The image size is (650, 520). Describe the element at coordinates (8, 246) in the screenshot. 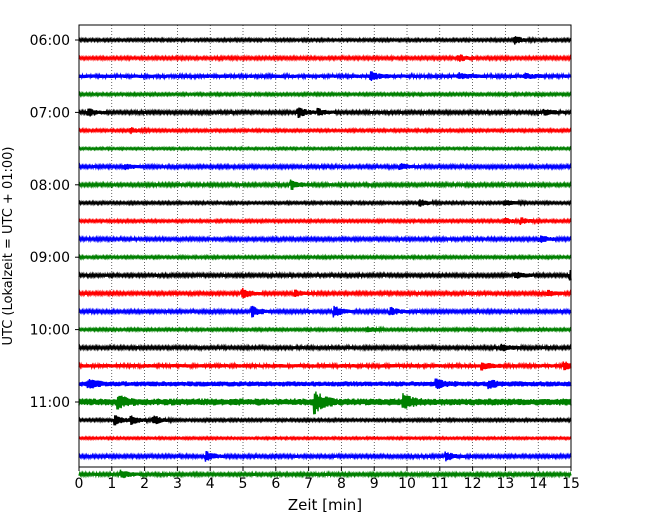

I see `y-axis-label: UTC (Lokalzeit = UTC + 01:00)` at that location.